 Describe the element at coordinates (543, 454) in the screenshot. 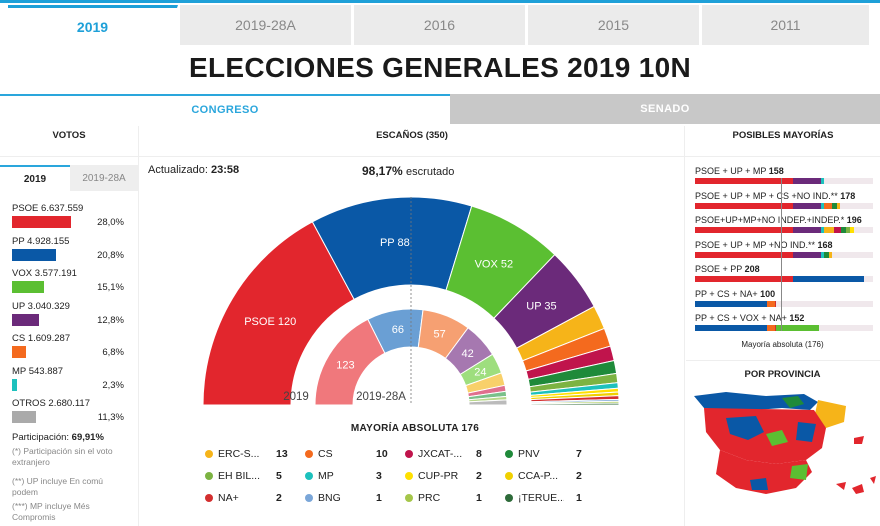

I see `legend-item: PNV 7` at that location.